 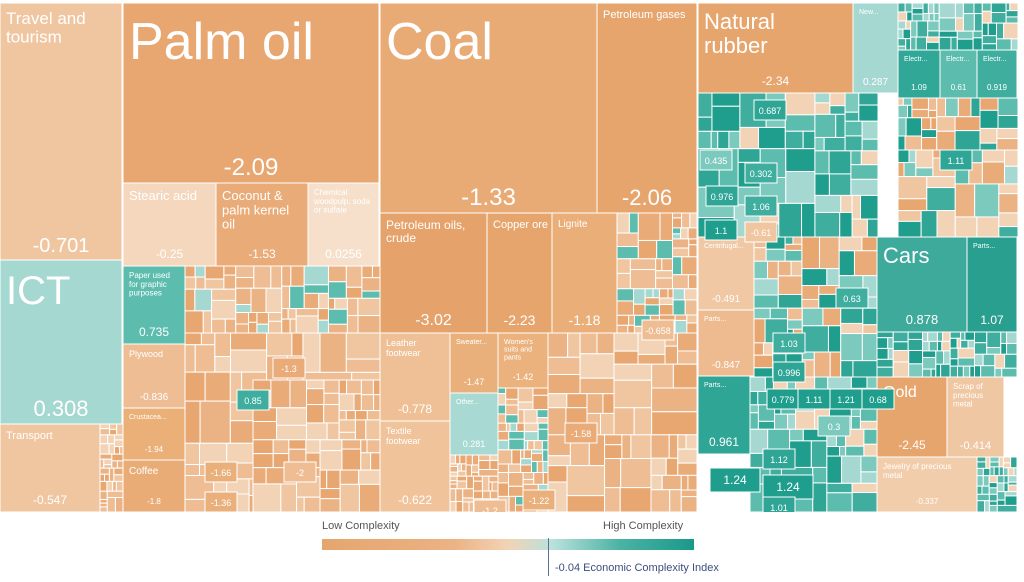 I want to click on legend-marker-label: -0.04 Economic Complexity Index, so click(x=637, y=568).